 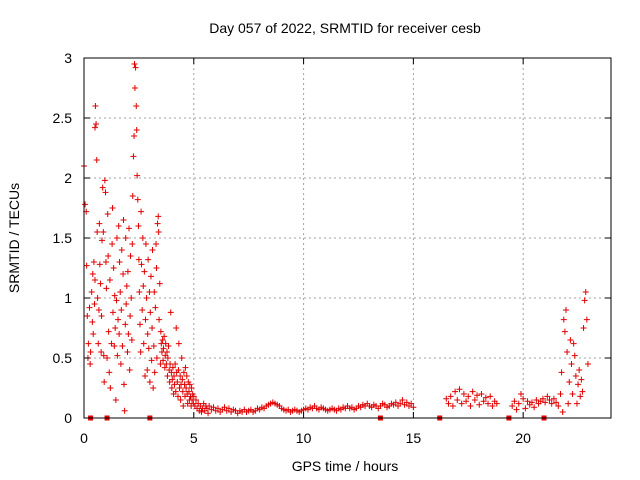 What do you see at coordinates (68, 418) in the screenshot?
I see `y-tick-label: 0` at bounding box center [68, 418].